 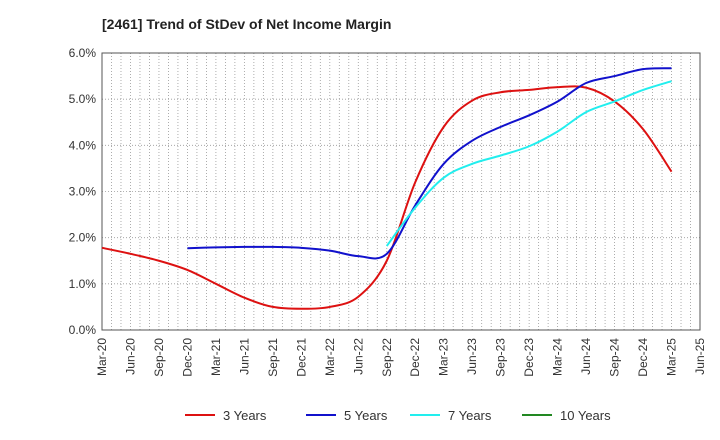 What do you see at coordinates (83, 99) in the screenshot?
I see `y-tick-label: 5.0%` at bounding box center [83, 99].